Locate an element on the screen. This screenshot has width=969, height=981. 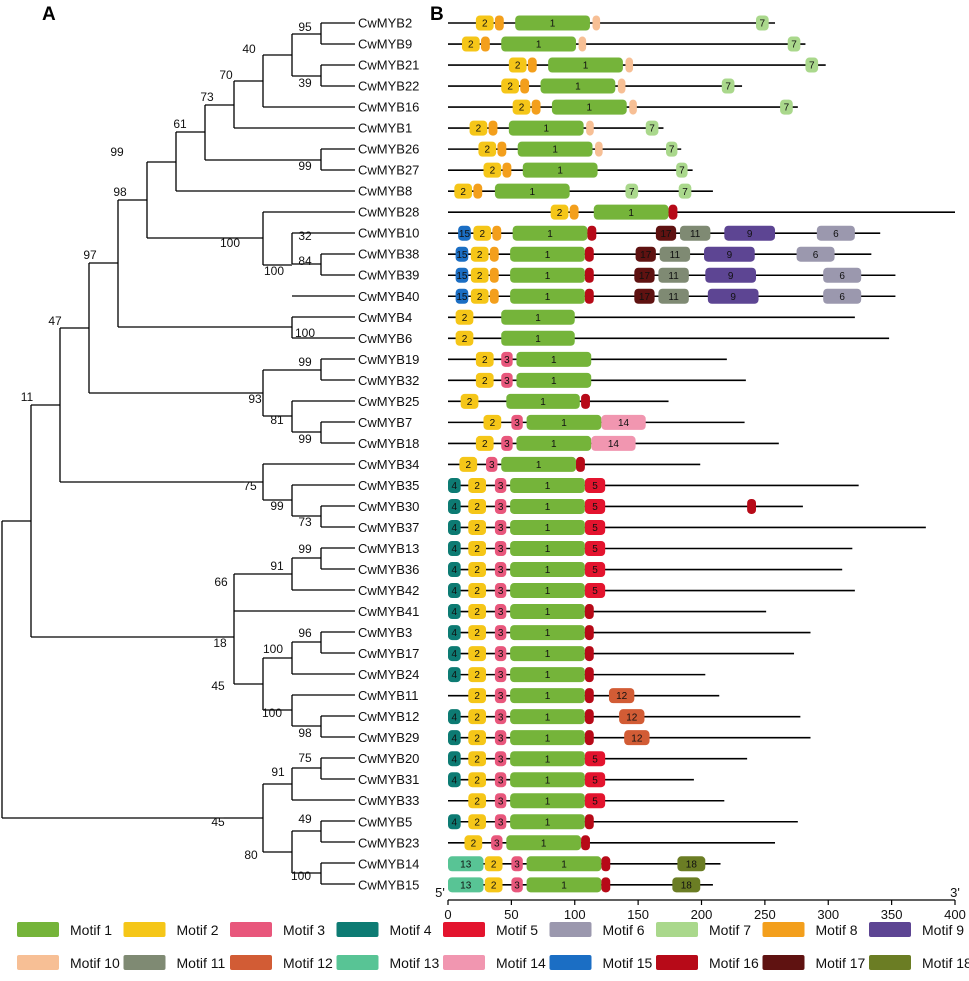
motif-5-box is located at coordinates (595, 506).